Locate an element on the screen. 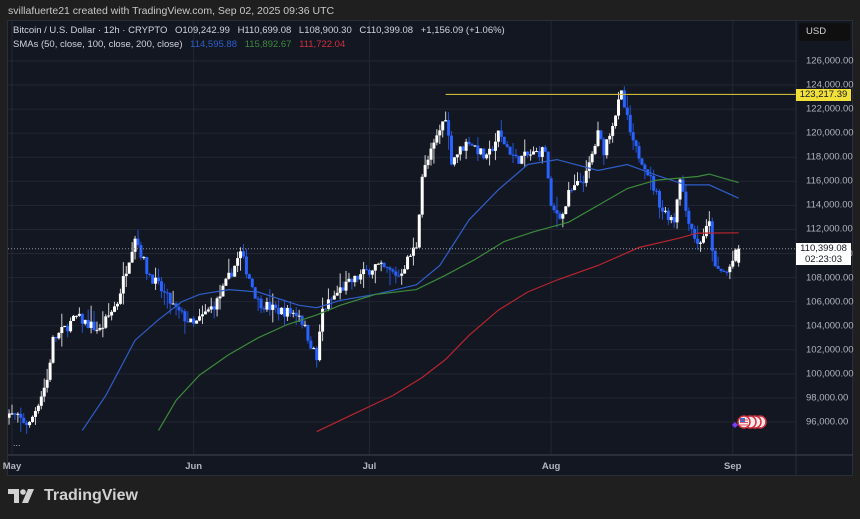 The width and height of the screenshot is (860, 519). price-tick-label: 106,000.00 is located at coordinates (830, 302).